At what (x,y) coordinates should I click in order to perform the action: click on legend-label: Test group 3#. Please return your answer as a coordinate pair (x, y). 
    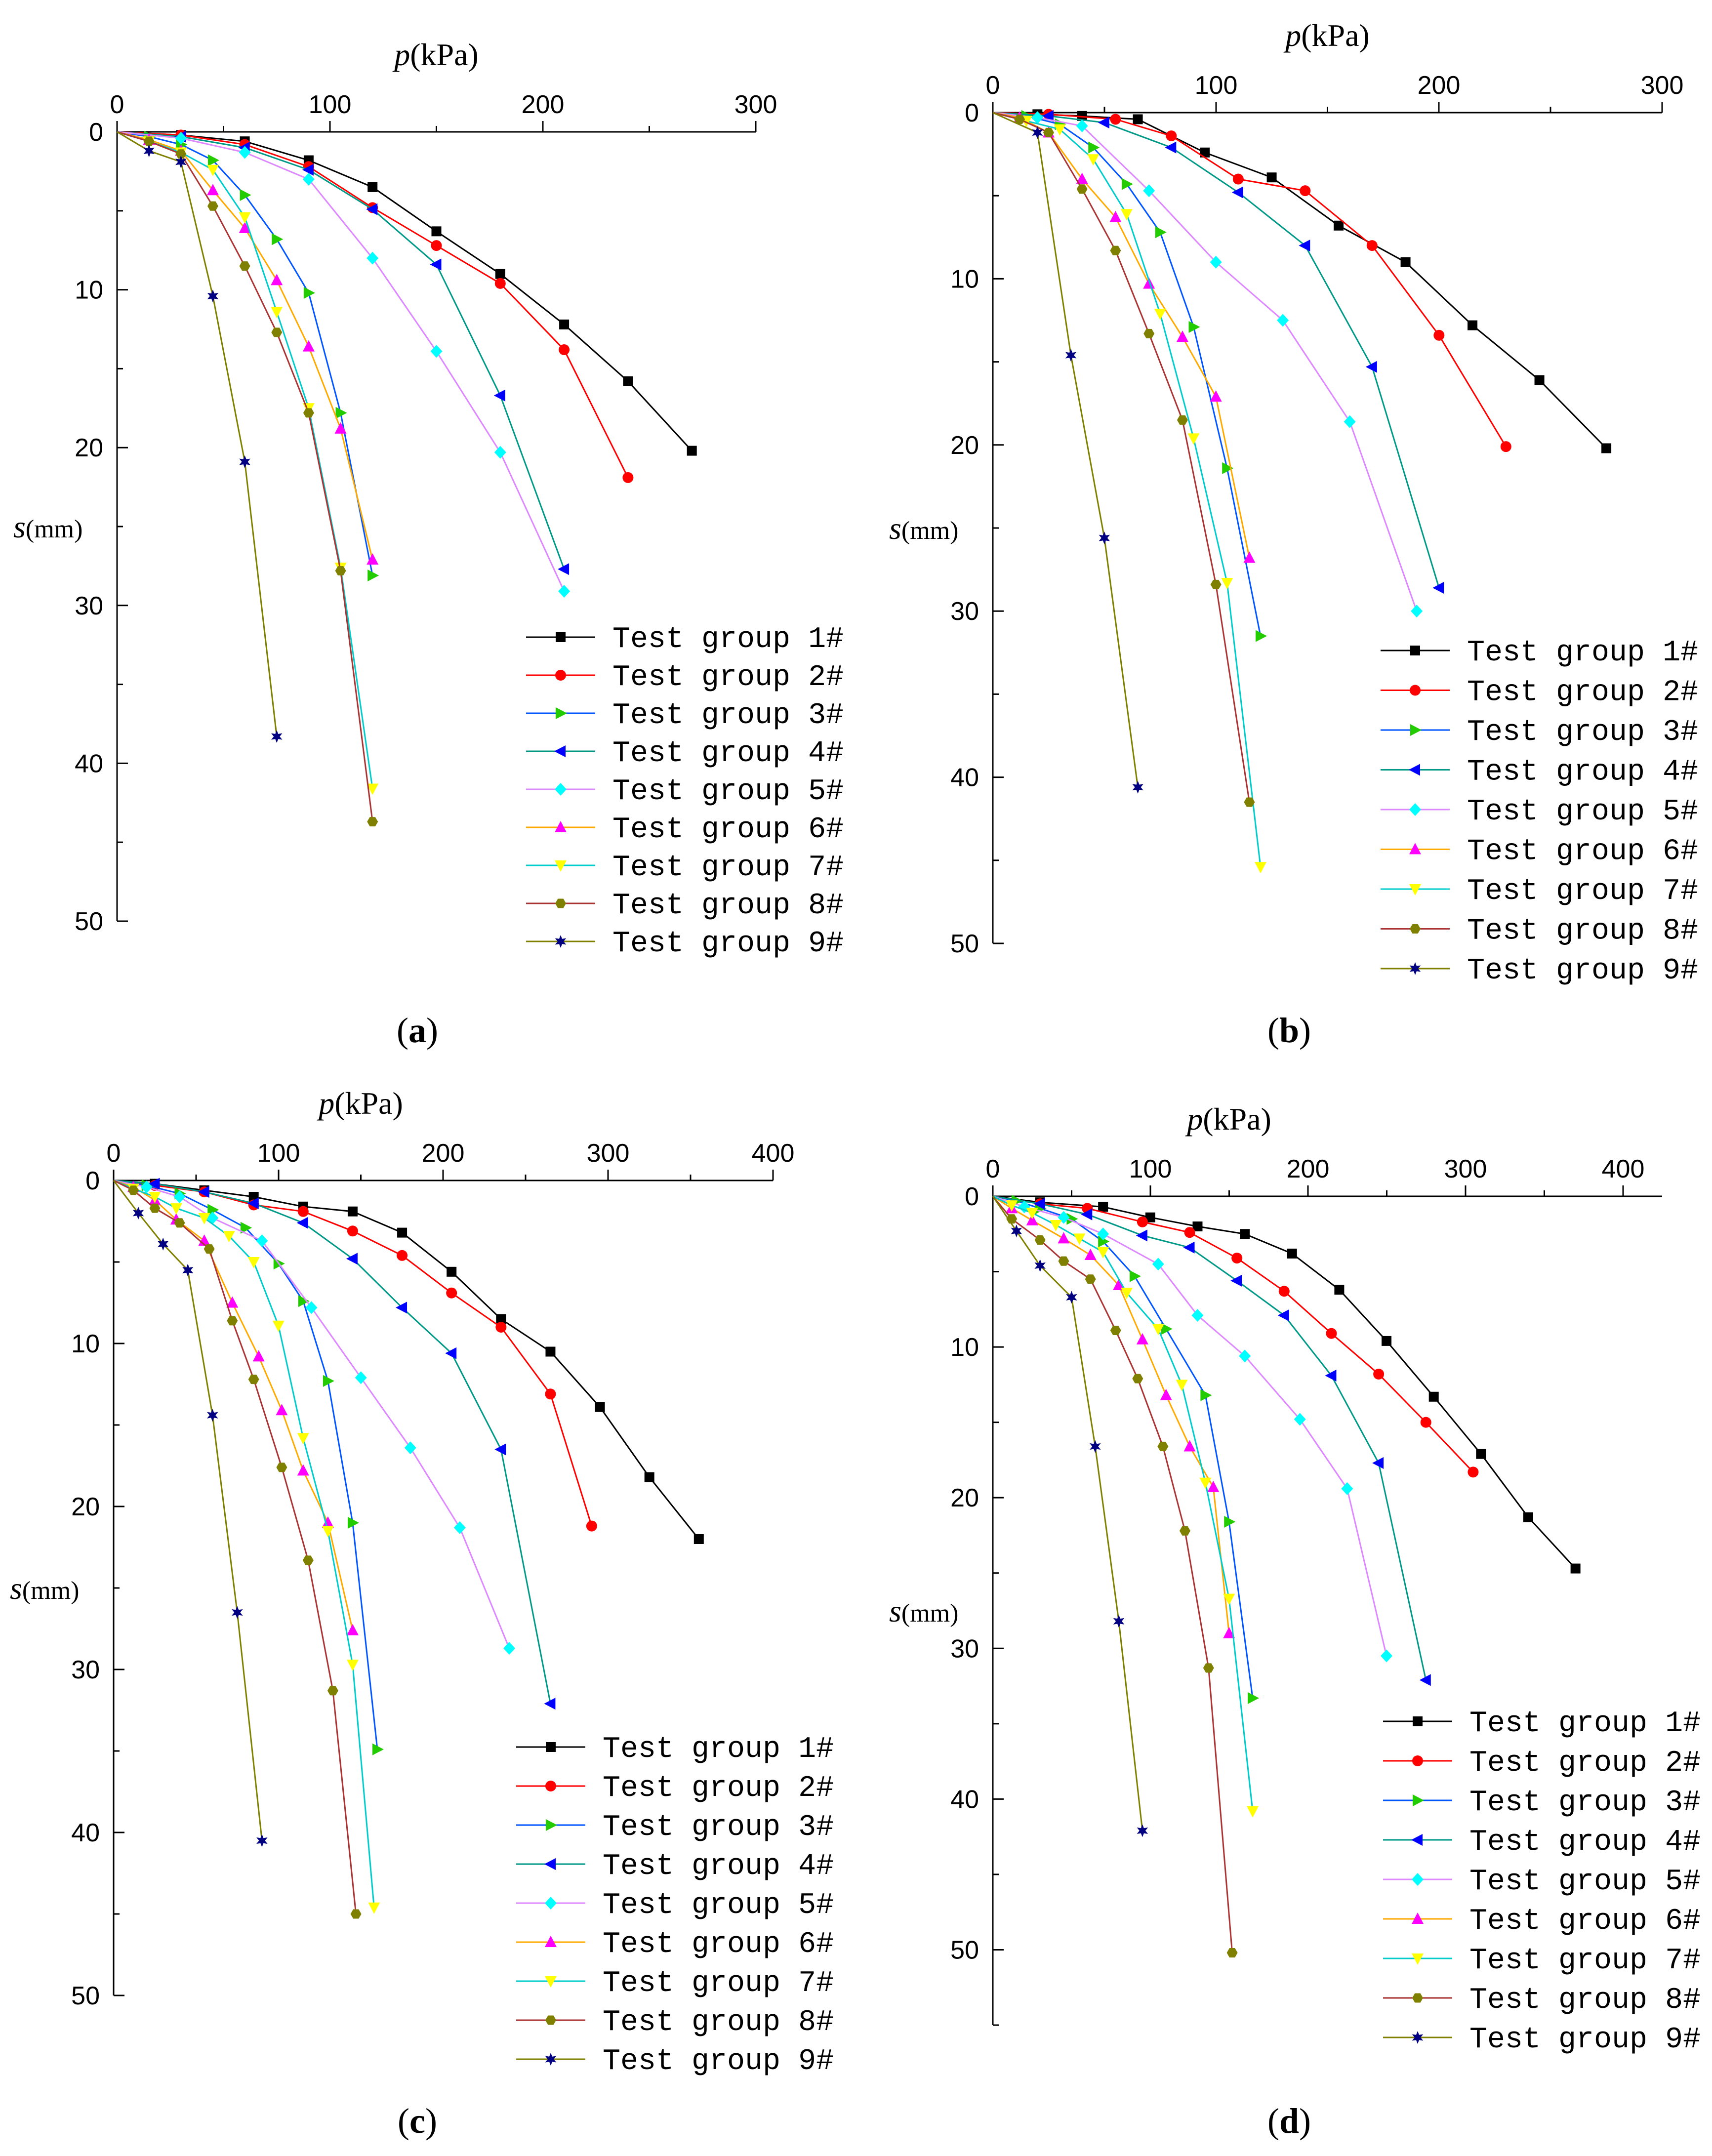
    Looking at the image, I should click on (718, 1827).